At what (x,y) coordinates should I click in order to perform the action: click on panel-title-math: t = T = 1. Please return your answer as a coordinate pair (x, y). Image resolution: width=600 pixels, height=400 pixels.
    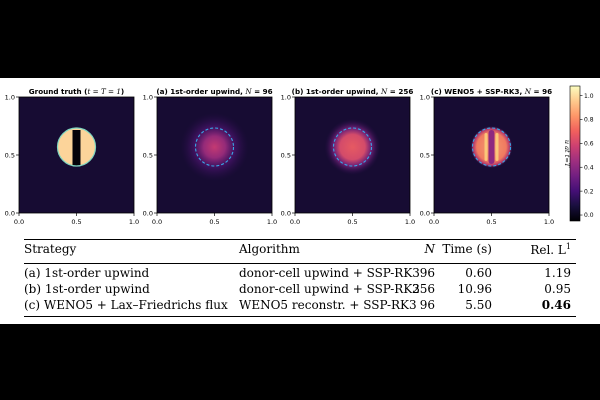
    Looking at the image, I should click on (103, 91).